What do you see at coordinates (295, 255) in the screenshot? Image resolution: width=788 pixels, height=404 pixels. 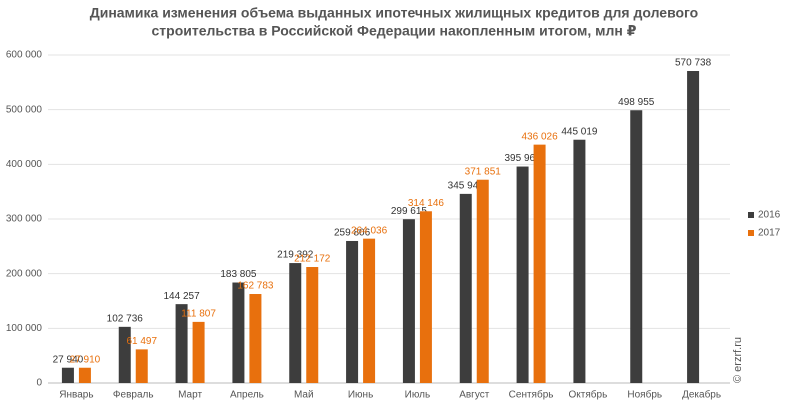 I see `value-label: 219 392` at bounding box center [295, 255].